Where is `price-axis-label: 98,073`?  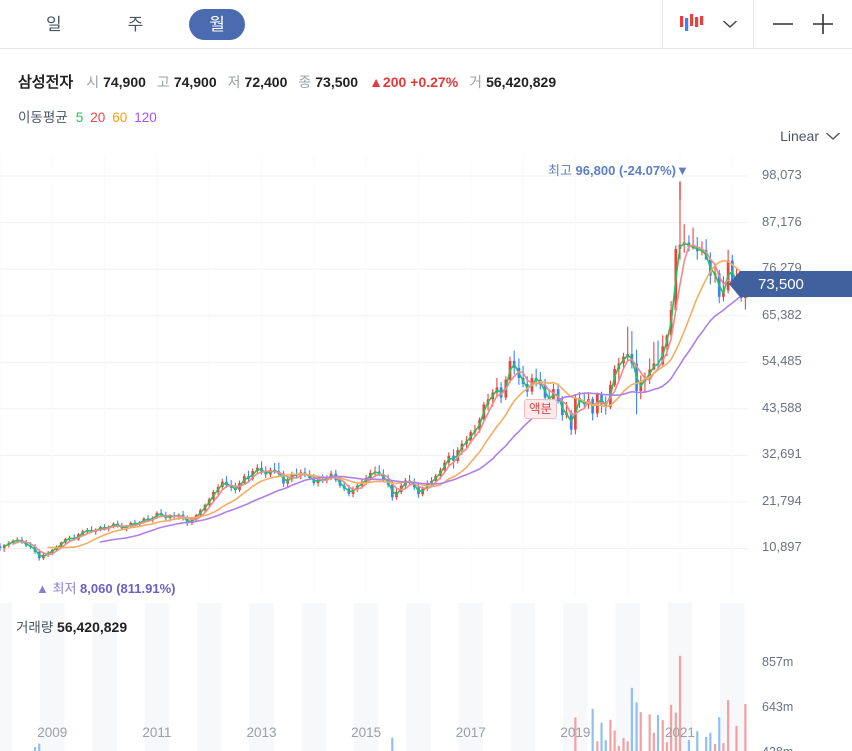
price-axis-label: 98,073 is located at coordinates (782, 175).